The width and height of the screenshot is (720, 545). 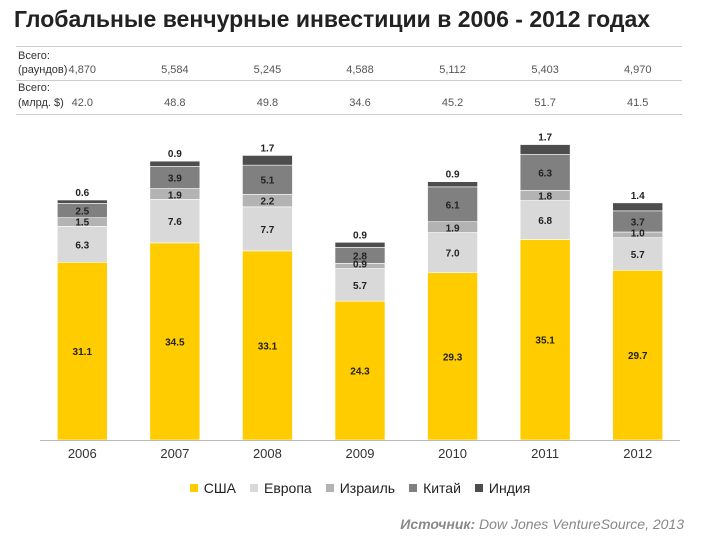 What do you see at coordinates (637, 70) in the screenshot?
I see `rounds-value-2012: 4,970` at bounding box center [637, 70].